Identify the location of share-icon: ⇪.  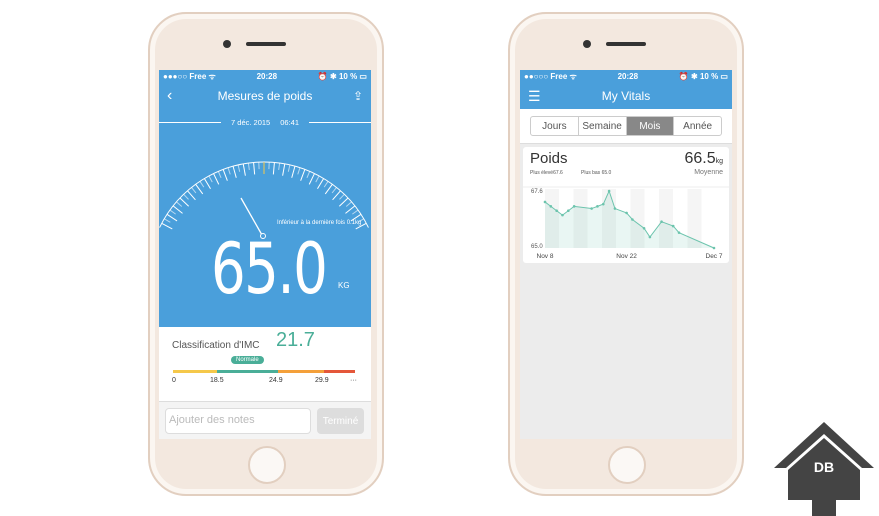
(357, 96).